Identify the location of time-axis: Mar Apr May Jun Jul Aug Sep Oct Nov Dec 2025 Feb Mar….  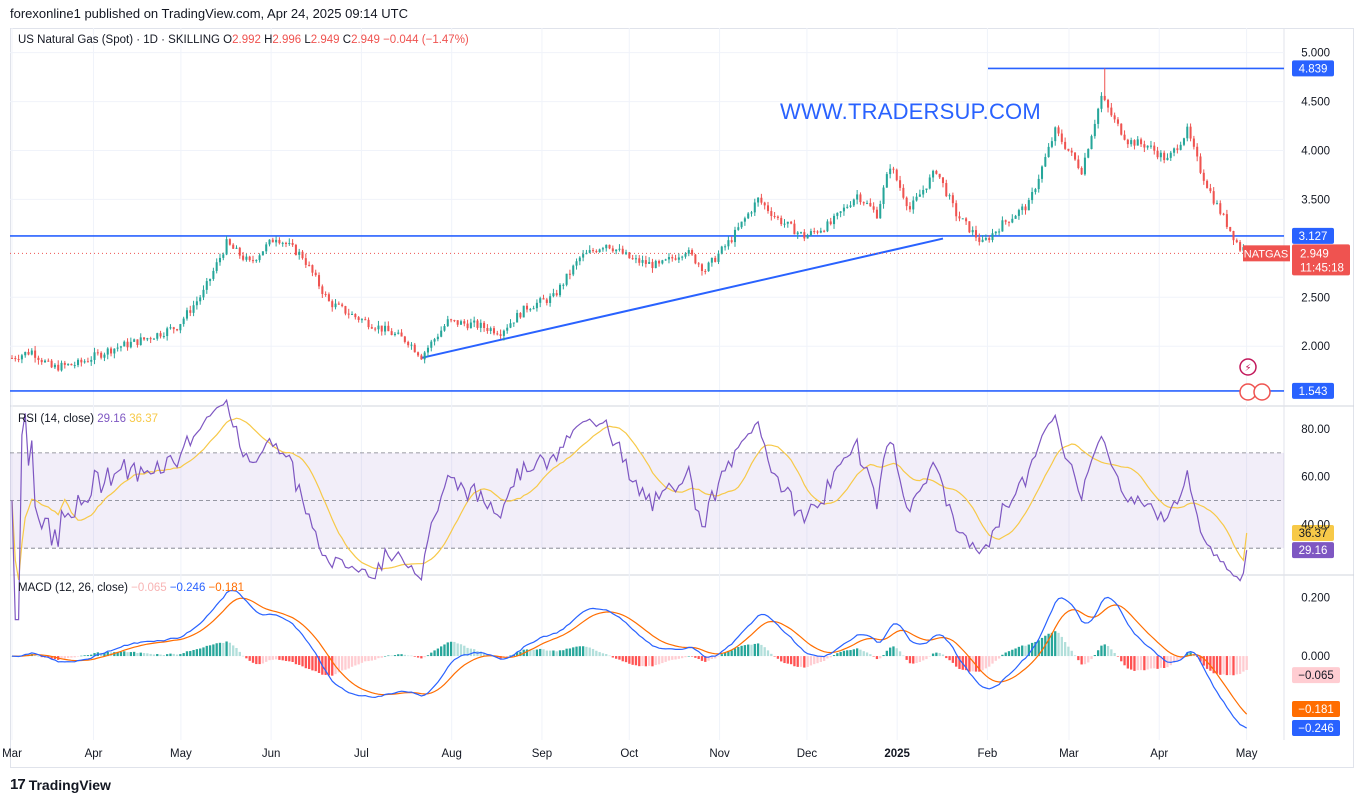
(630, 754).